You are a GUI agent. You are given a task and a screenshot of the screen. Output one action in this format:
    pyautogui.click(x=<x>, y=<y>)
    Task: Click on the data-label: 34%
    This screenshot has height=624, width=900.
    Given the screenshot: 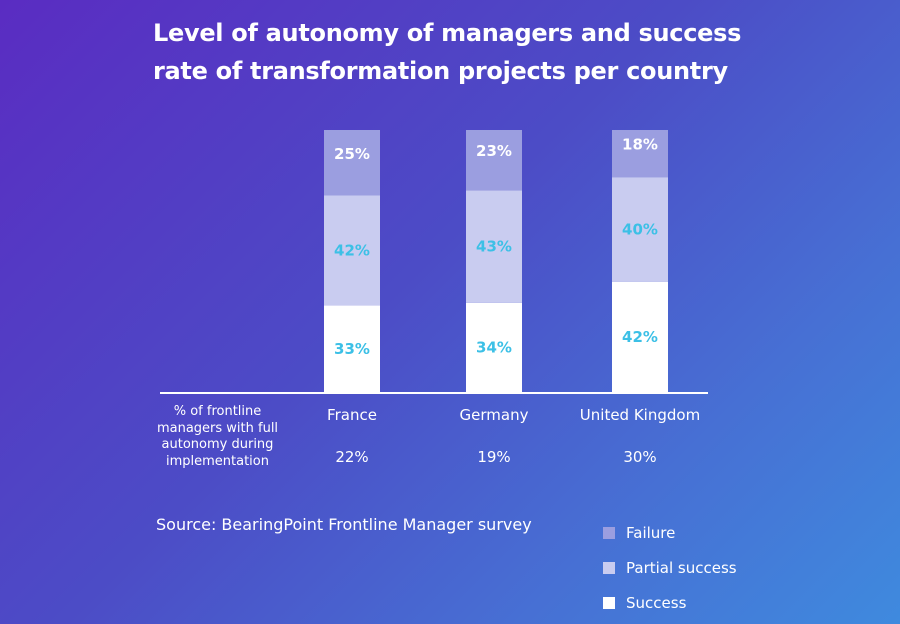 What is the action you would take?
    pyautogui.click(x=494, y=347)
    